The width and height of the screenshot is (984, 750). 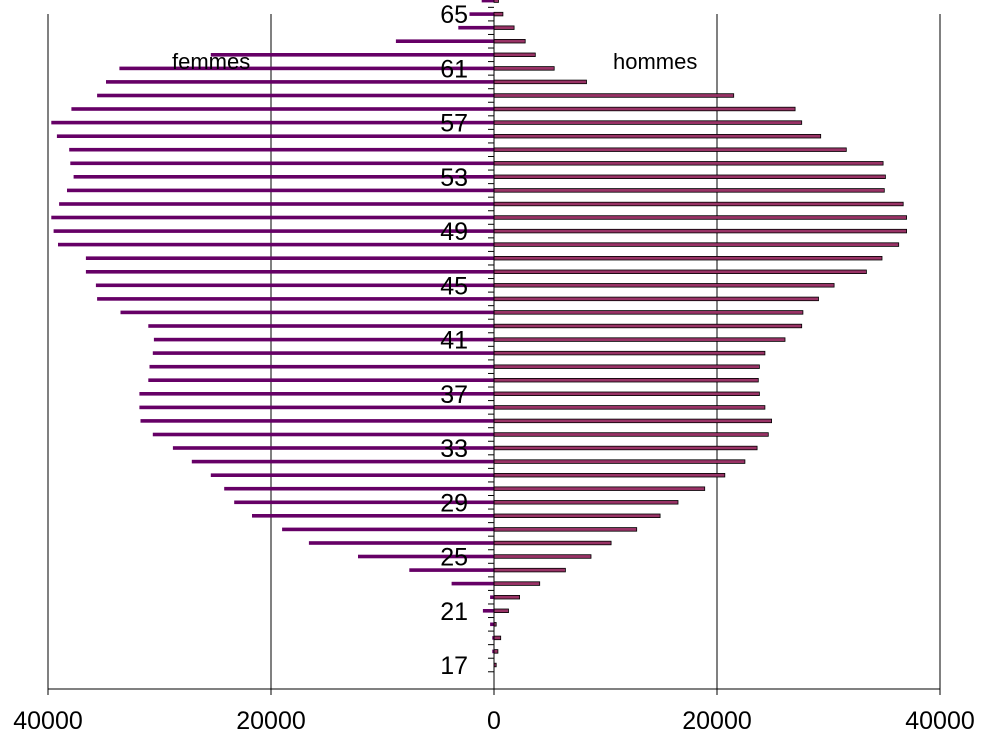 What do you see at coordinates (454, 666) in the screenshot?
I see `y-tick-label-age: 17` at bounding box center [454, 666].